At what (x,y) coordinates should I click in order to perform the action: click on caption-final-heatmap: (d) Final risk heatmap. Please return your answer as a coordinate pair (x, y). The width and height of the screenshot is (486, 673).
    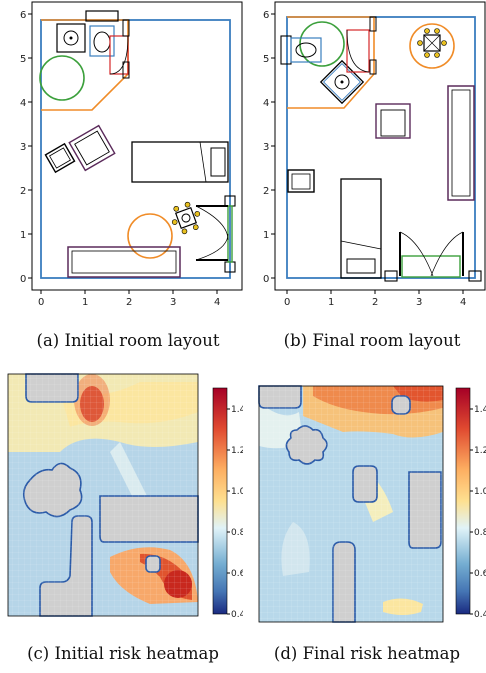
    Looking at the image, I should click on (367, 653).